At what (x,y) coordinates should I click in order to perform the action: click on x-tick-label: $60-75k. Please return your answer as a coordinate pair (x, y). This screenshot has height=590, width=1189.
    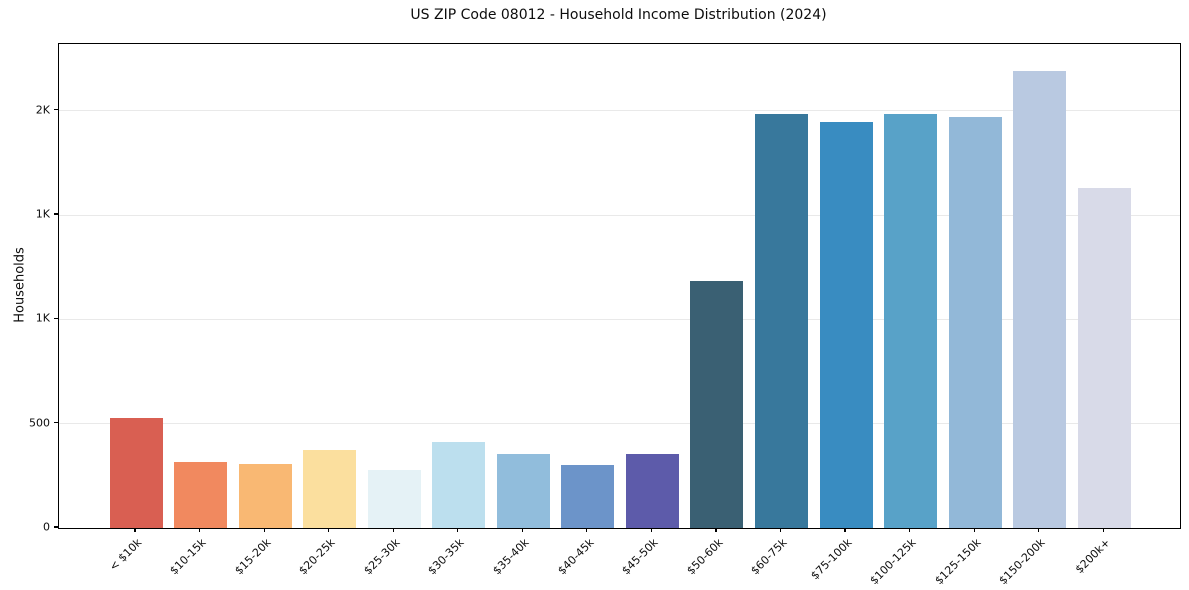
    Looking at the image, I should click on (769, 557).